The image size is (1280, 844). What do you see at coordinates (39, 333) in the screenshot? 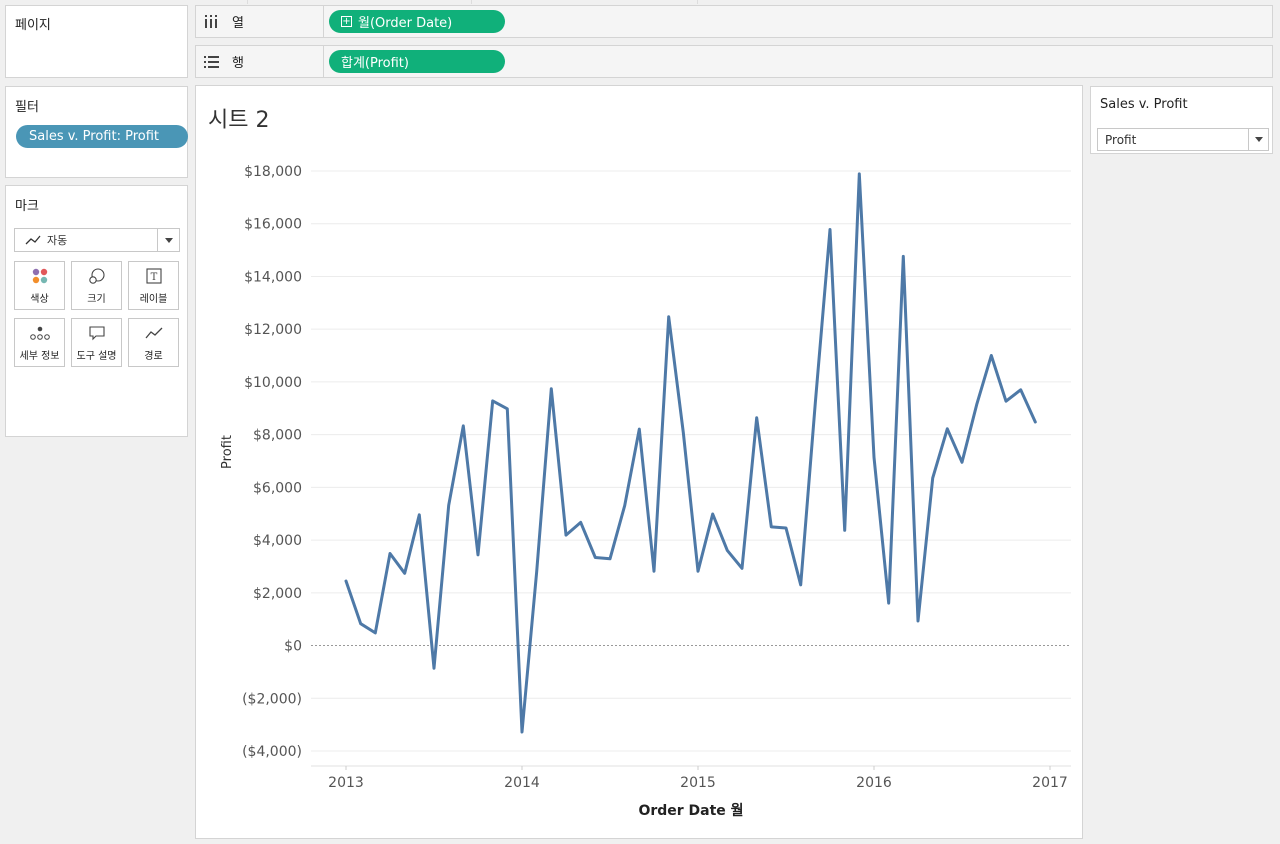
I see `detail-icon` at bounding box center [39, 333].